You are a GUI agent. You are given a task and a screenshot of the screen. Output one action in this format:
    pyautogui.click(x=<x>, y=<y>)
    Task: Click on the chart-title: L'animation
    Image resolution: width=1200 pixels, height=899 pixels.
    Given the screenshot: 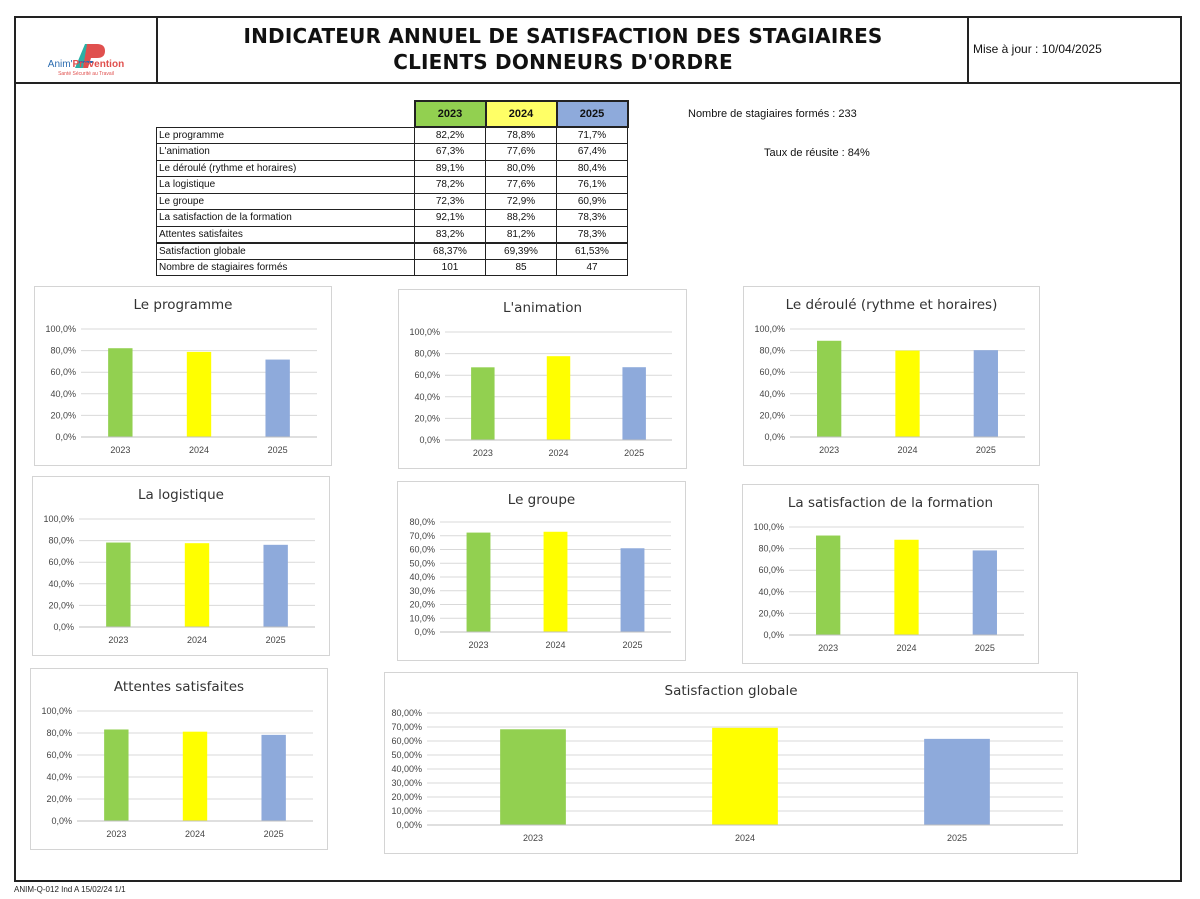 What is the action you would take?
    pyautogui.click(x=542, y=308)
    